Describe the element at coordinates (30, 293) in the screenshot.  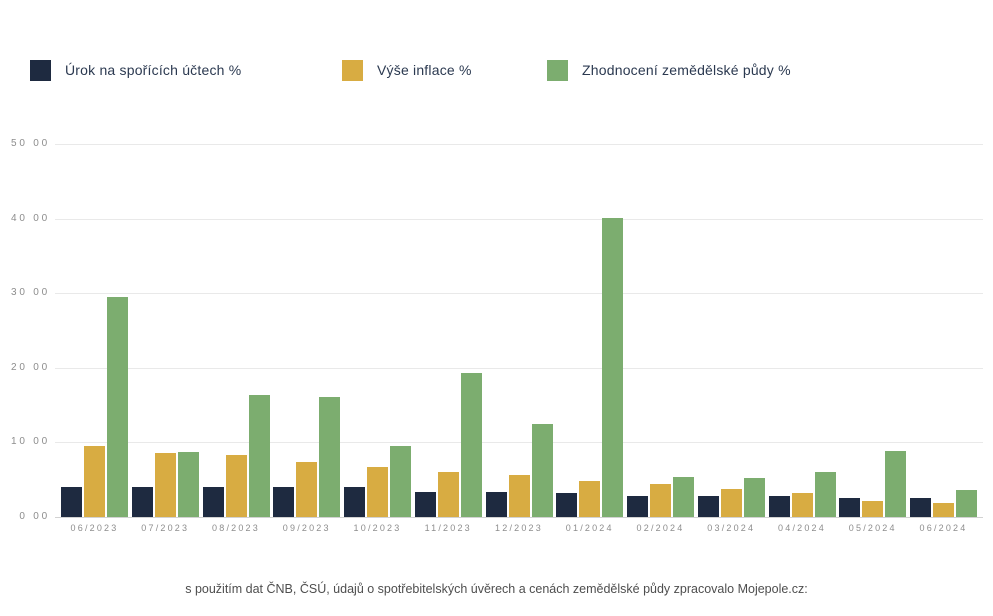
I see `y-axis-tick-label: 30 00` at that location.